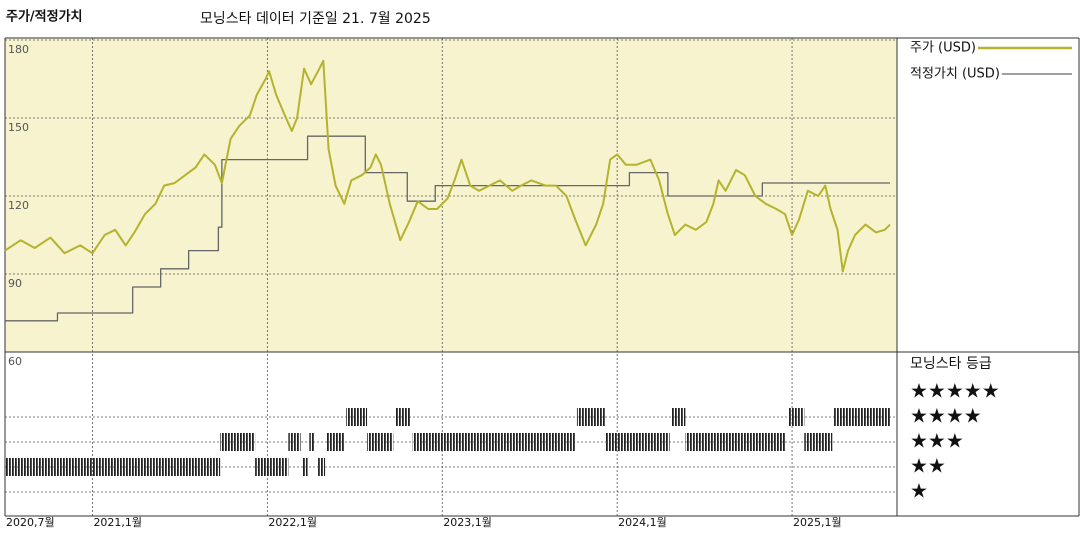 This screenshot has width=1080, height=540. Describe the element at coordinates (18, 49) in the screenshot. I see `y-tick-label: 180` at that location.